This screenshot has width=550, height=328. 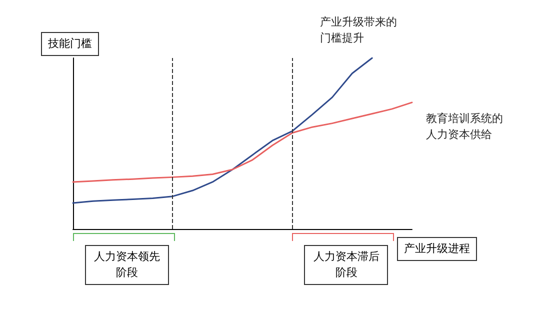 I want to click on y-axis-title: 技能门槛, so click(x=70, y=44).